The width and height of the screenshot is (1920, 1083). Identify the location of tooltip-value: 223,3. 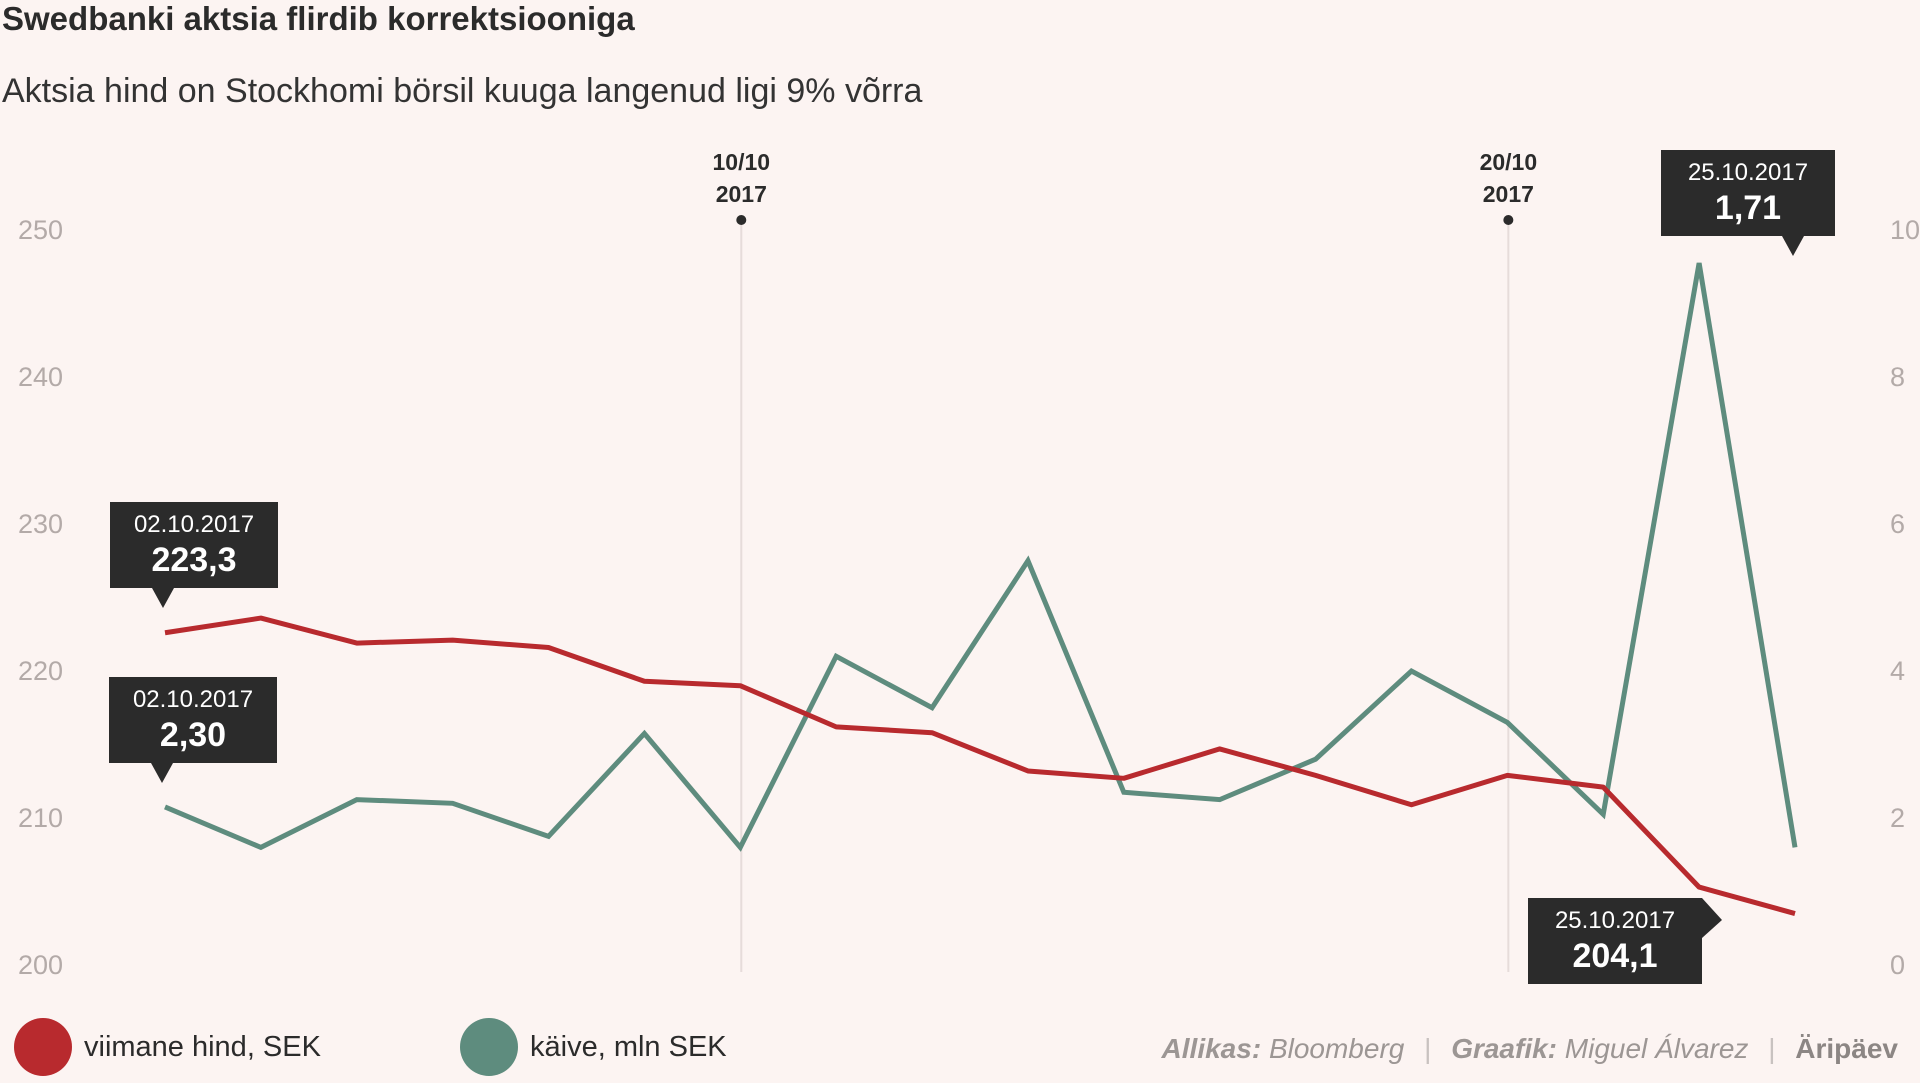
(193, 560).